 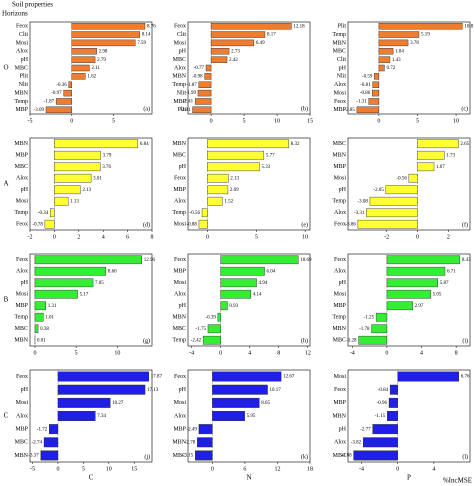 What do you see at coordinates (182, 110) in the screenshot?
I see `category-label: Plit` at bounding box center [182, 110].